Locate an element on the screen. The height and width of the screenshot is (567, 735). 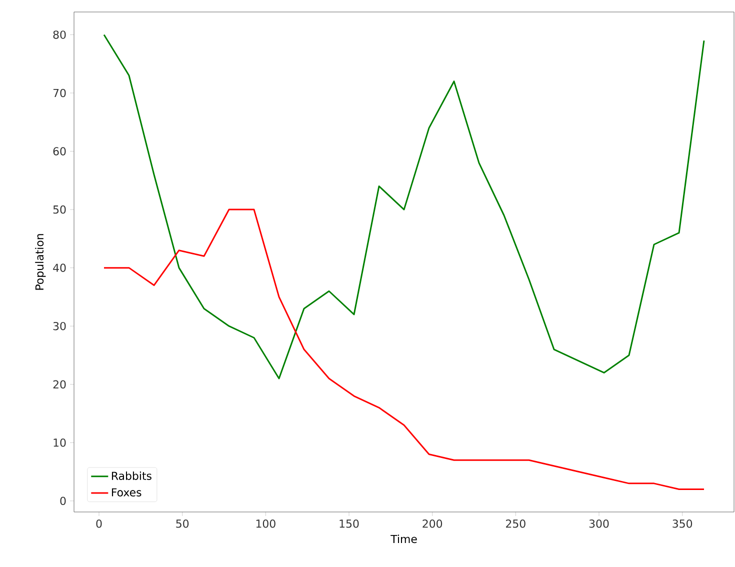
x-tick-label: 0 is located at coordinates (99, 524).